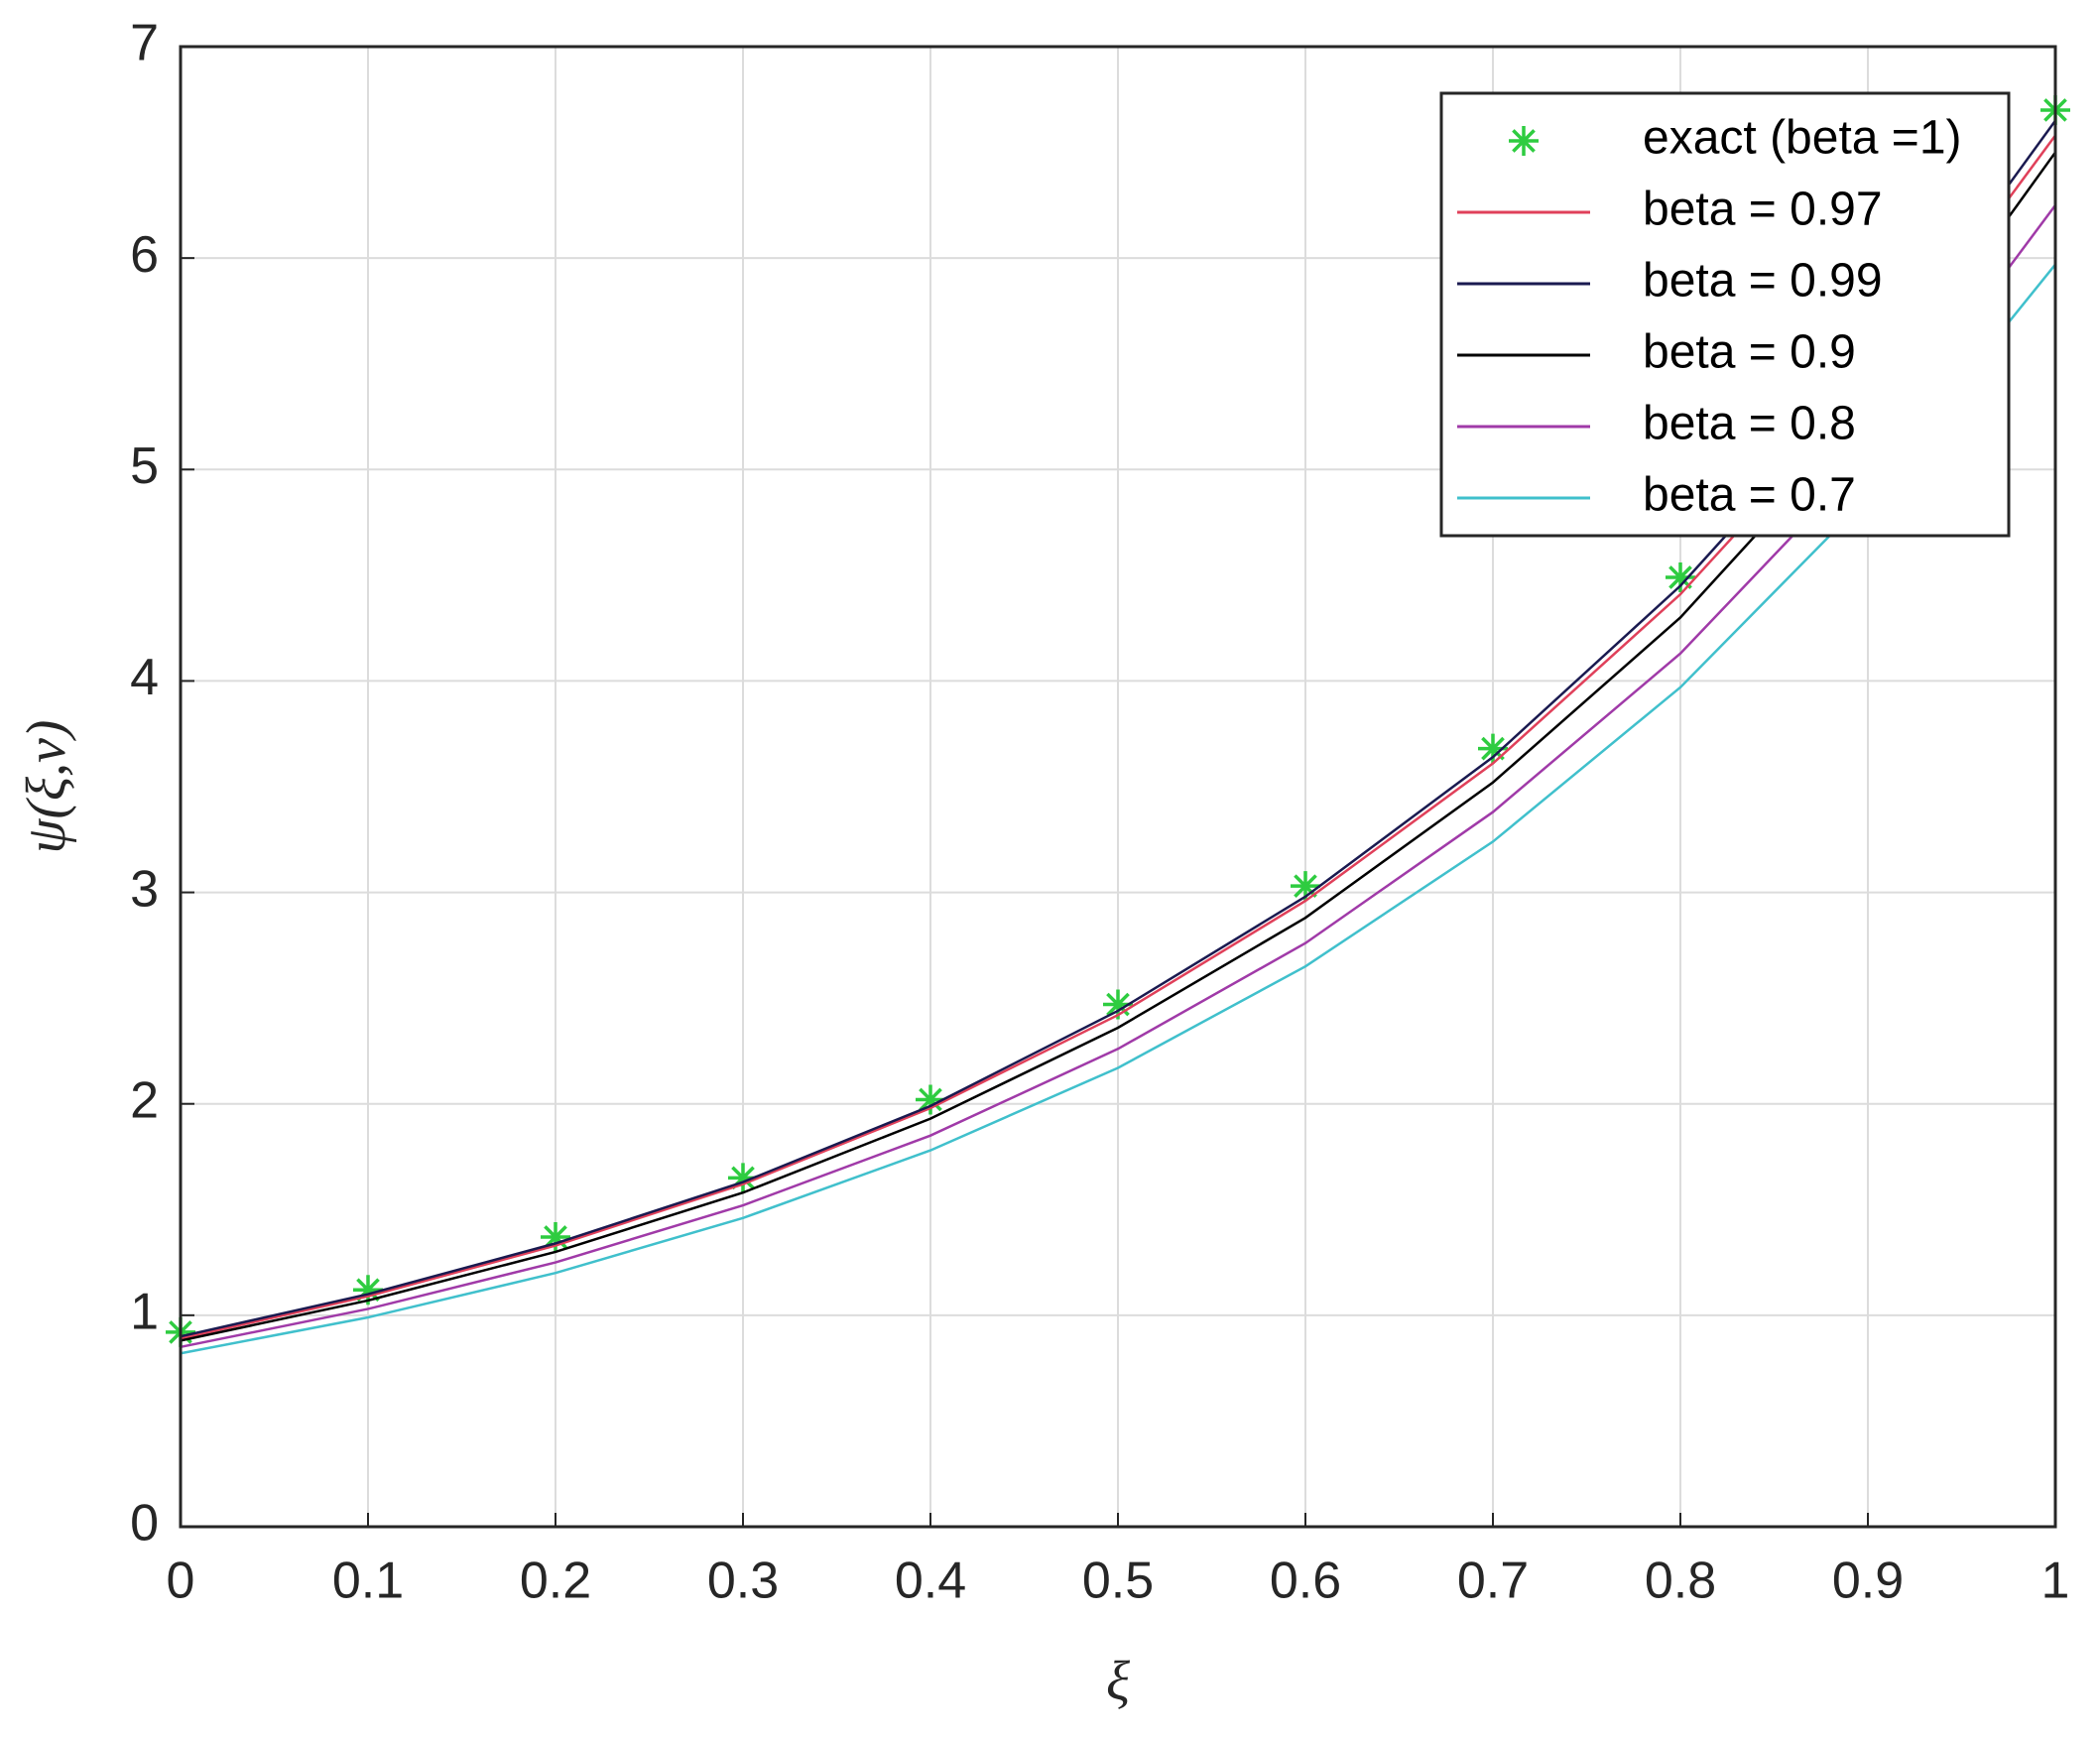 Image resolution: width=2100 pixels, height=1741 pixels. Describe the element at coordinates (47, 787) in the screenshot. I see `y-axis-label: ψ(ξ,ν)` at that location.